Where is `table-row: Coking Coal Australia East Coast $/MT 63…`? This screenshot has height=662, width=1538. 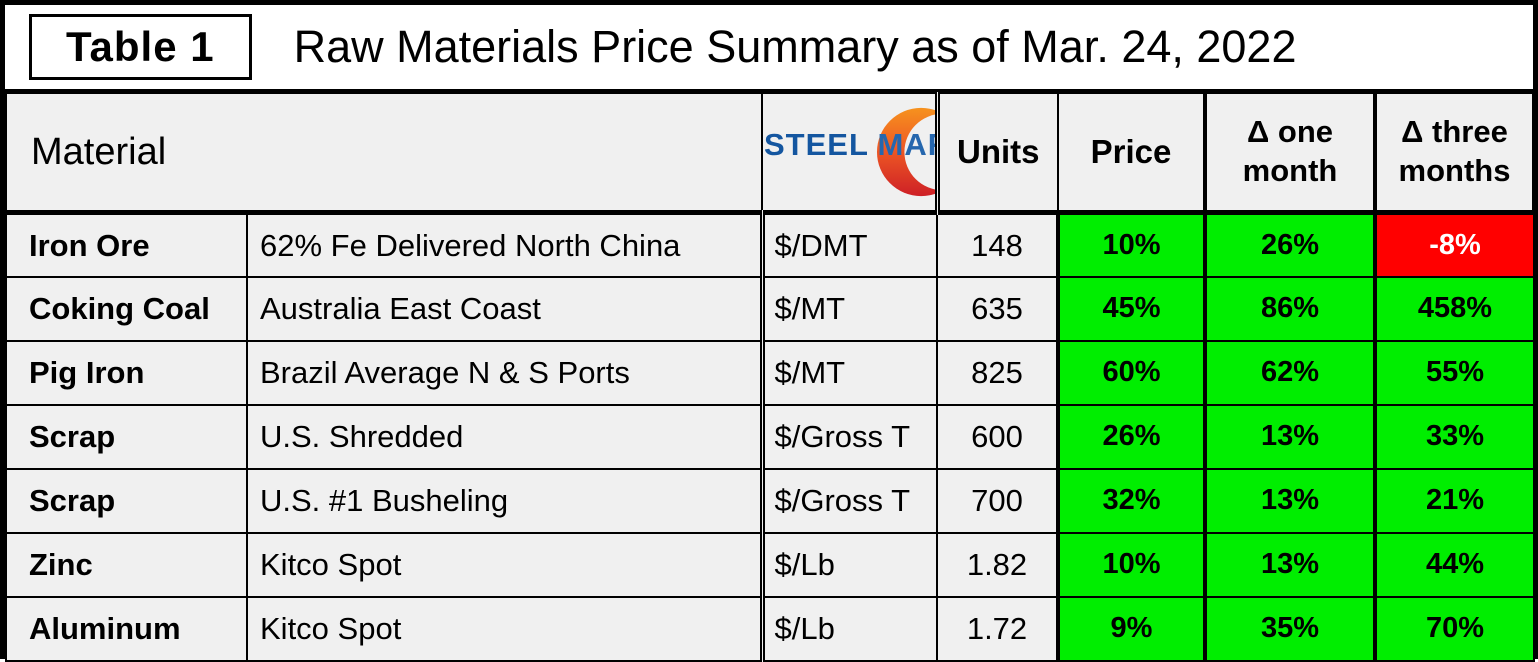
table-row: Coking Coal Australia East Coast $/MT 63… is located at coordinates (770, 308).